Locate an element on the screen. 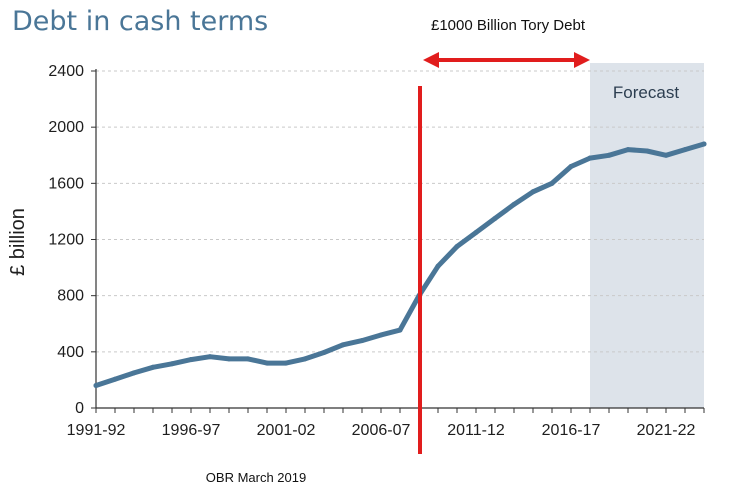  x-tick-label: 1996-97 is located at coordinates (191, 430).